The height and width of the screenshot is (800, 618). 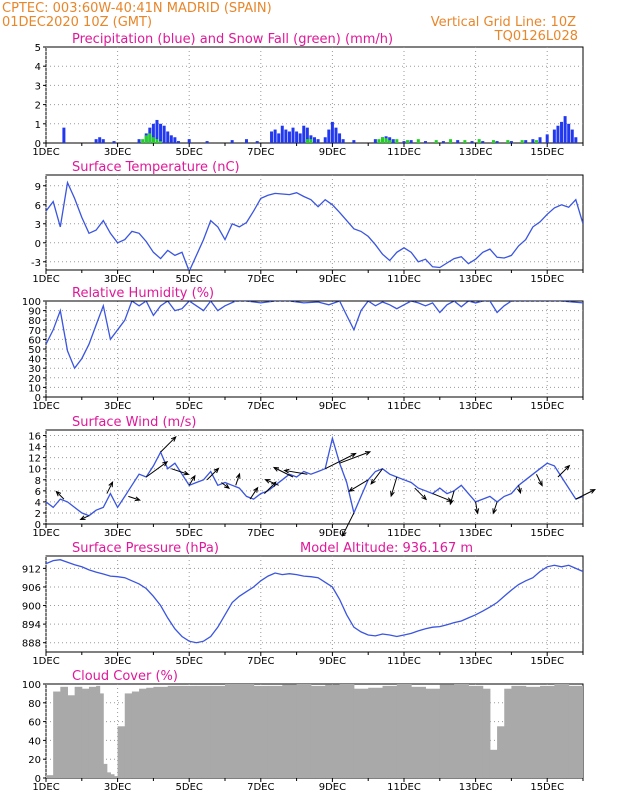 I want to click on y-tick-label: 900, so click(x=31, y=607).